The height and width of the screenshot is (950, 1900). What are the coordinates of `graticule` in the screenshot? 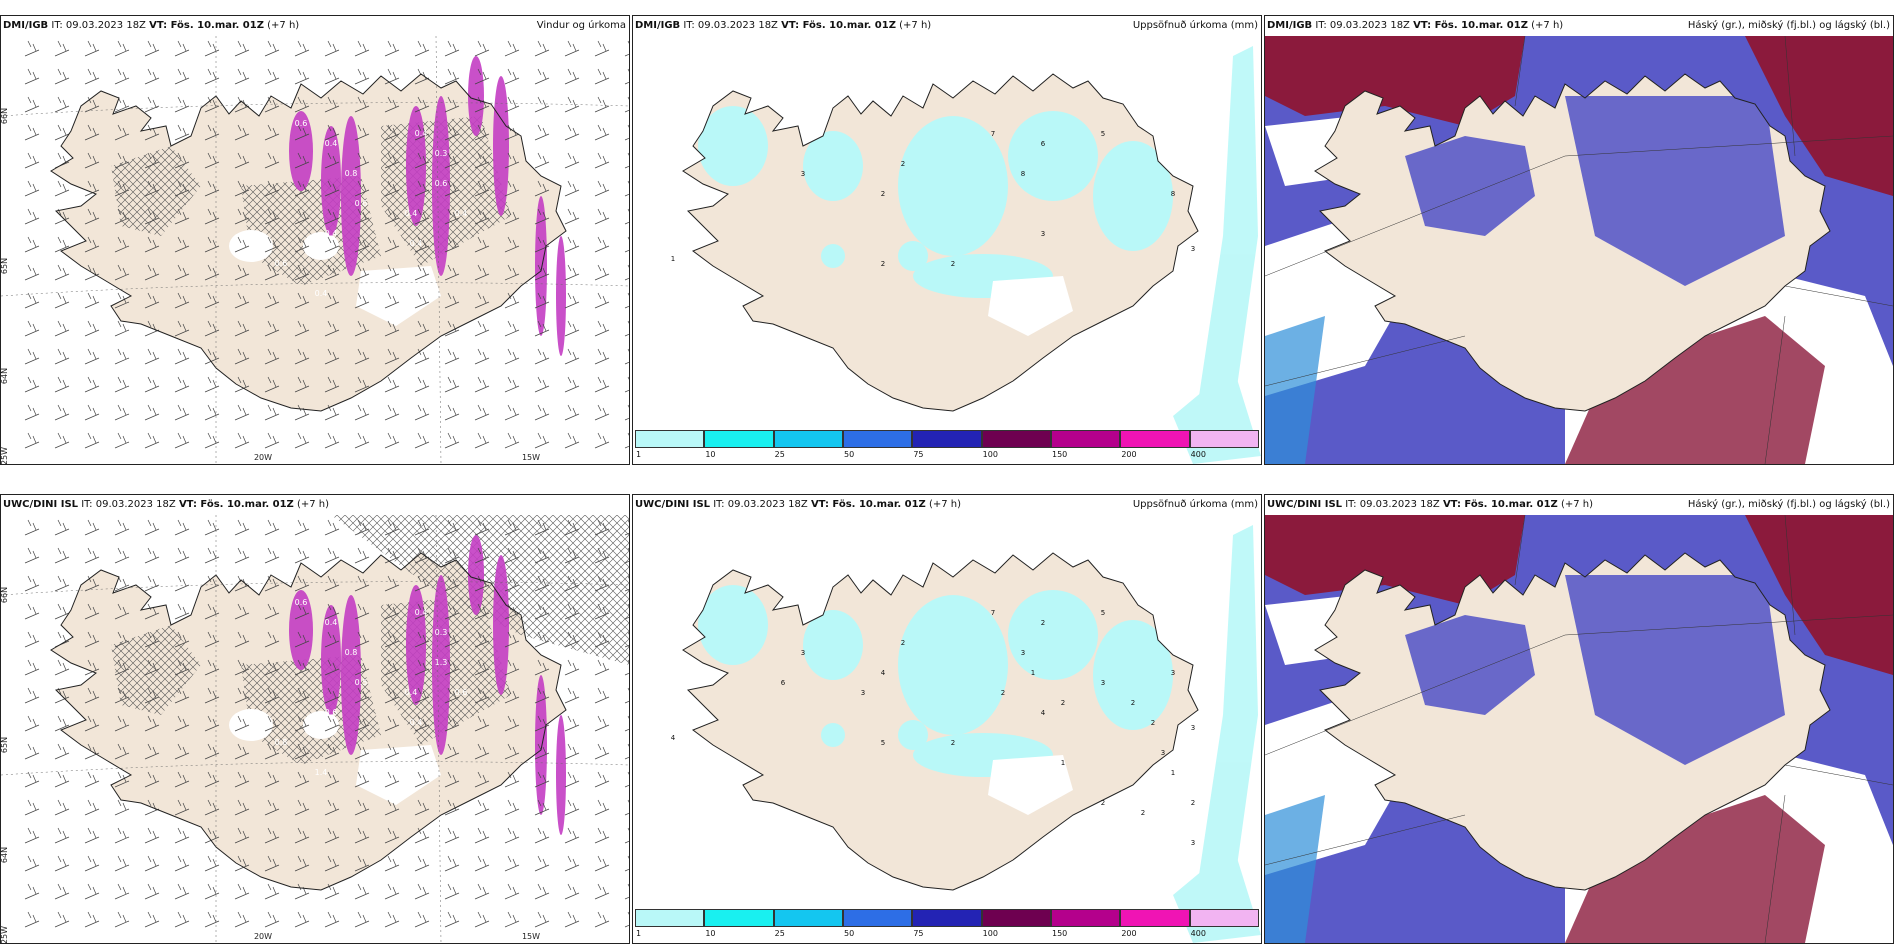 It's located at (1579, 729).